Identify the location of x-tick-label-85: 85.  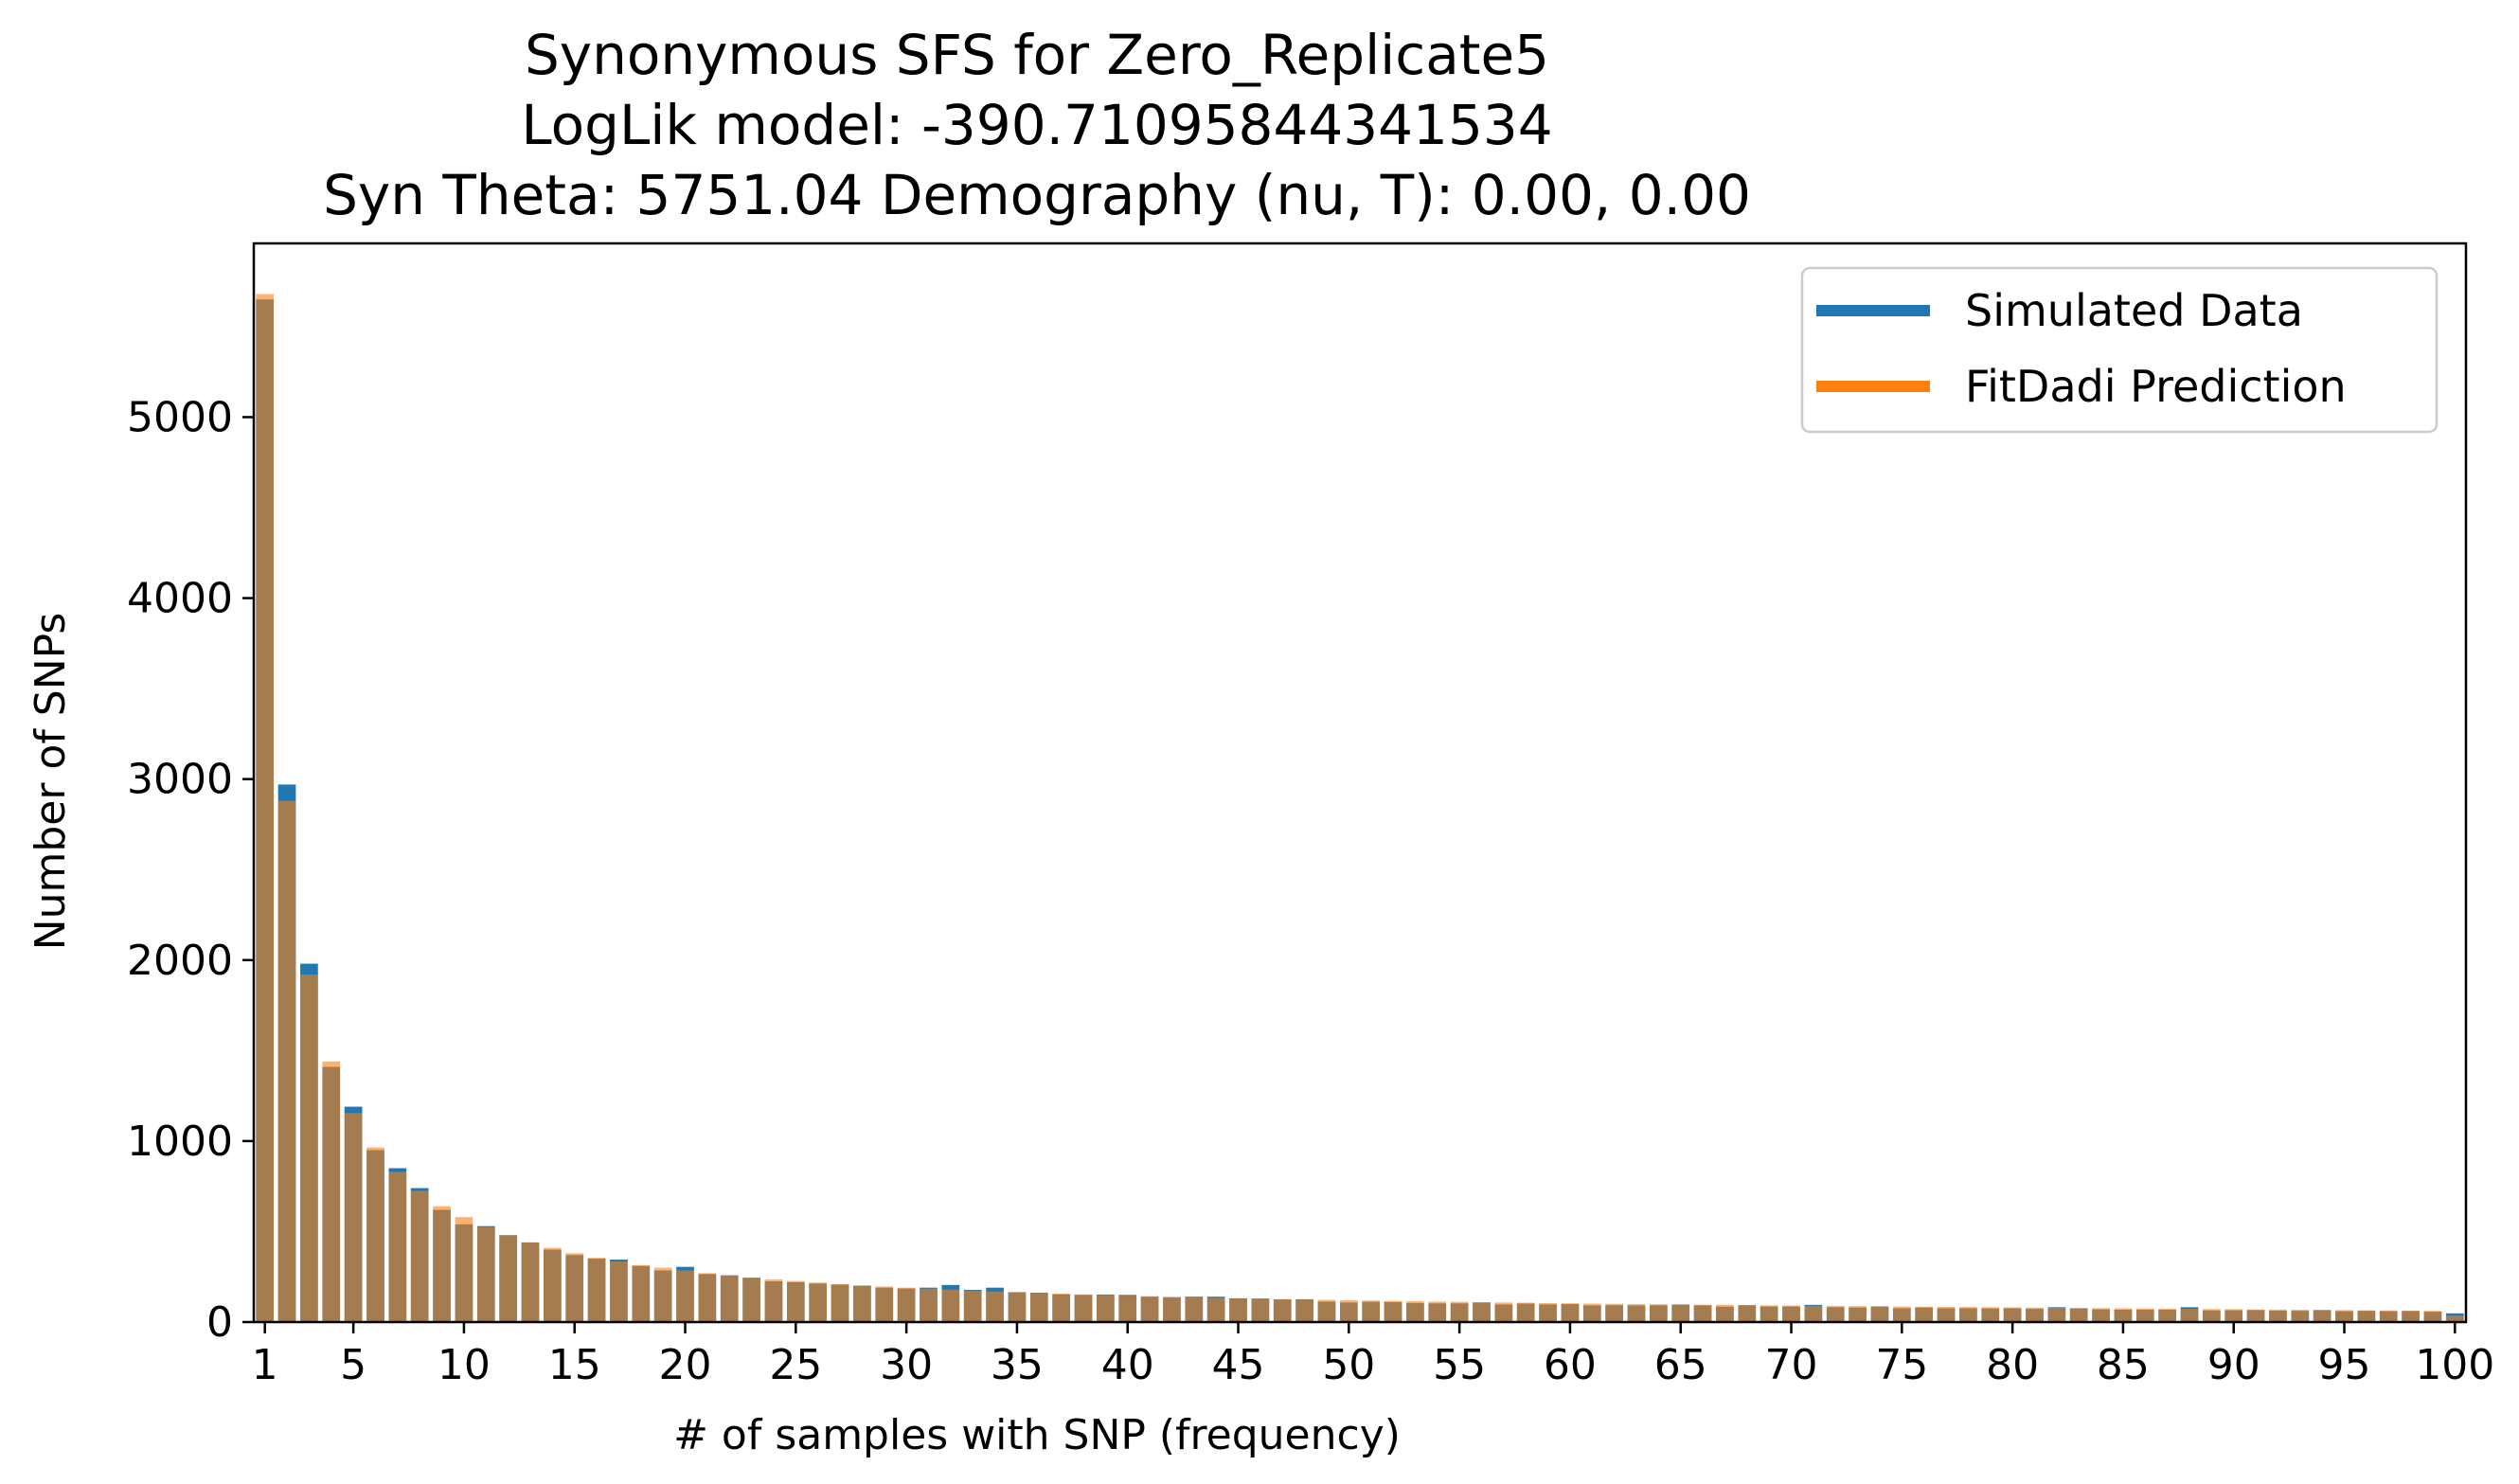
(2123, 1365).